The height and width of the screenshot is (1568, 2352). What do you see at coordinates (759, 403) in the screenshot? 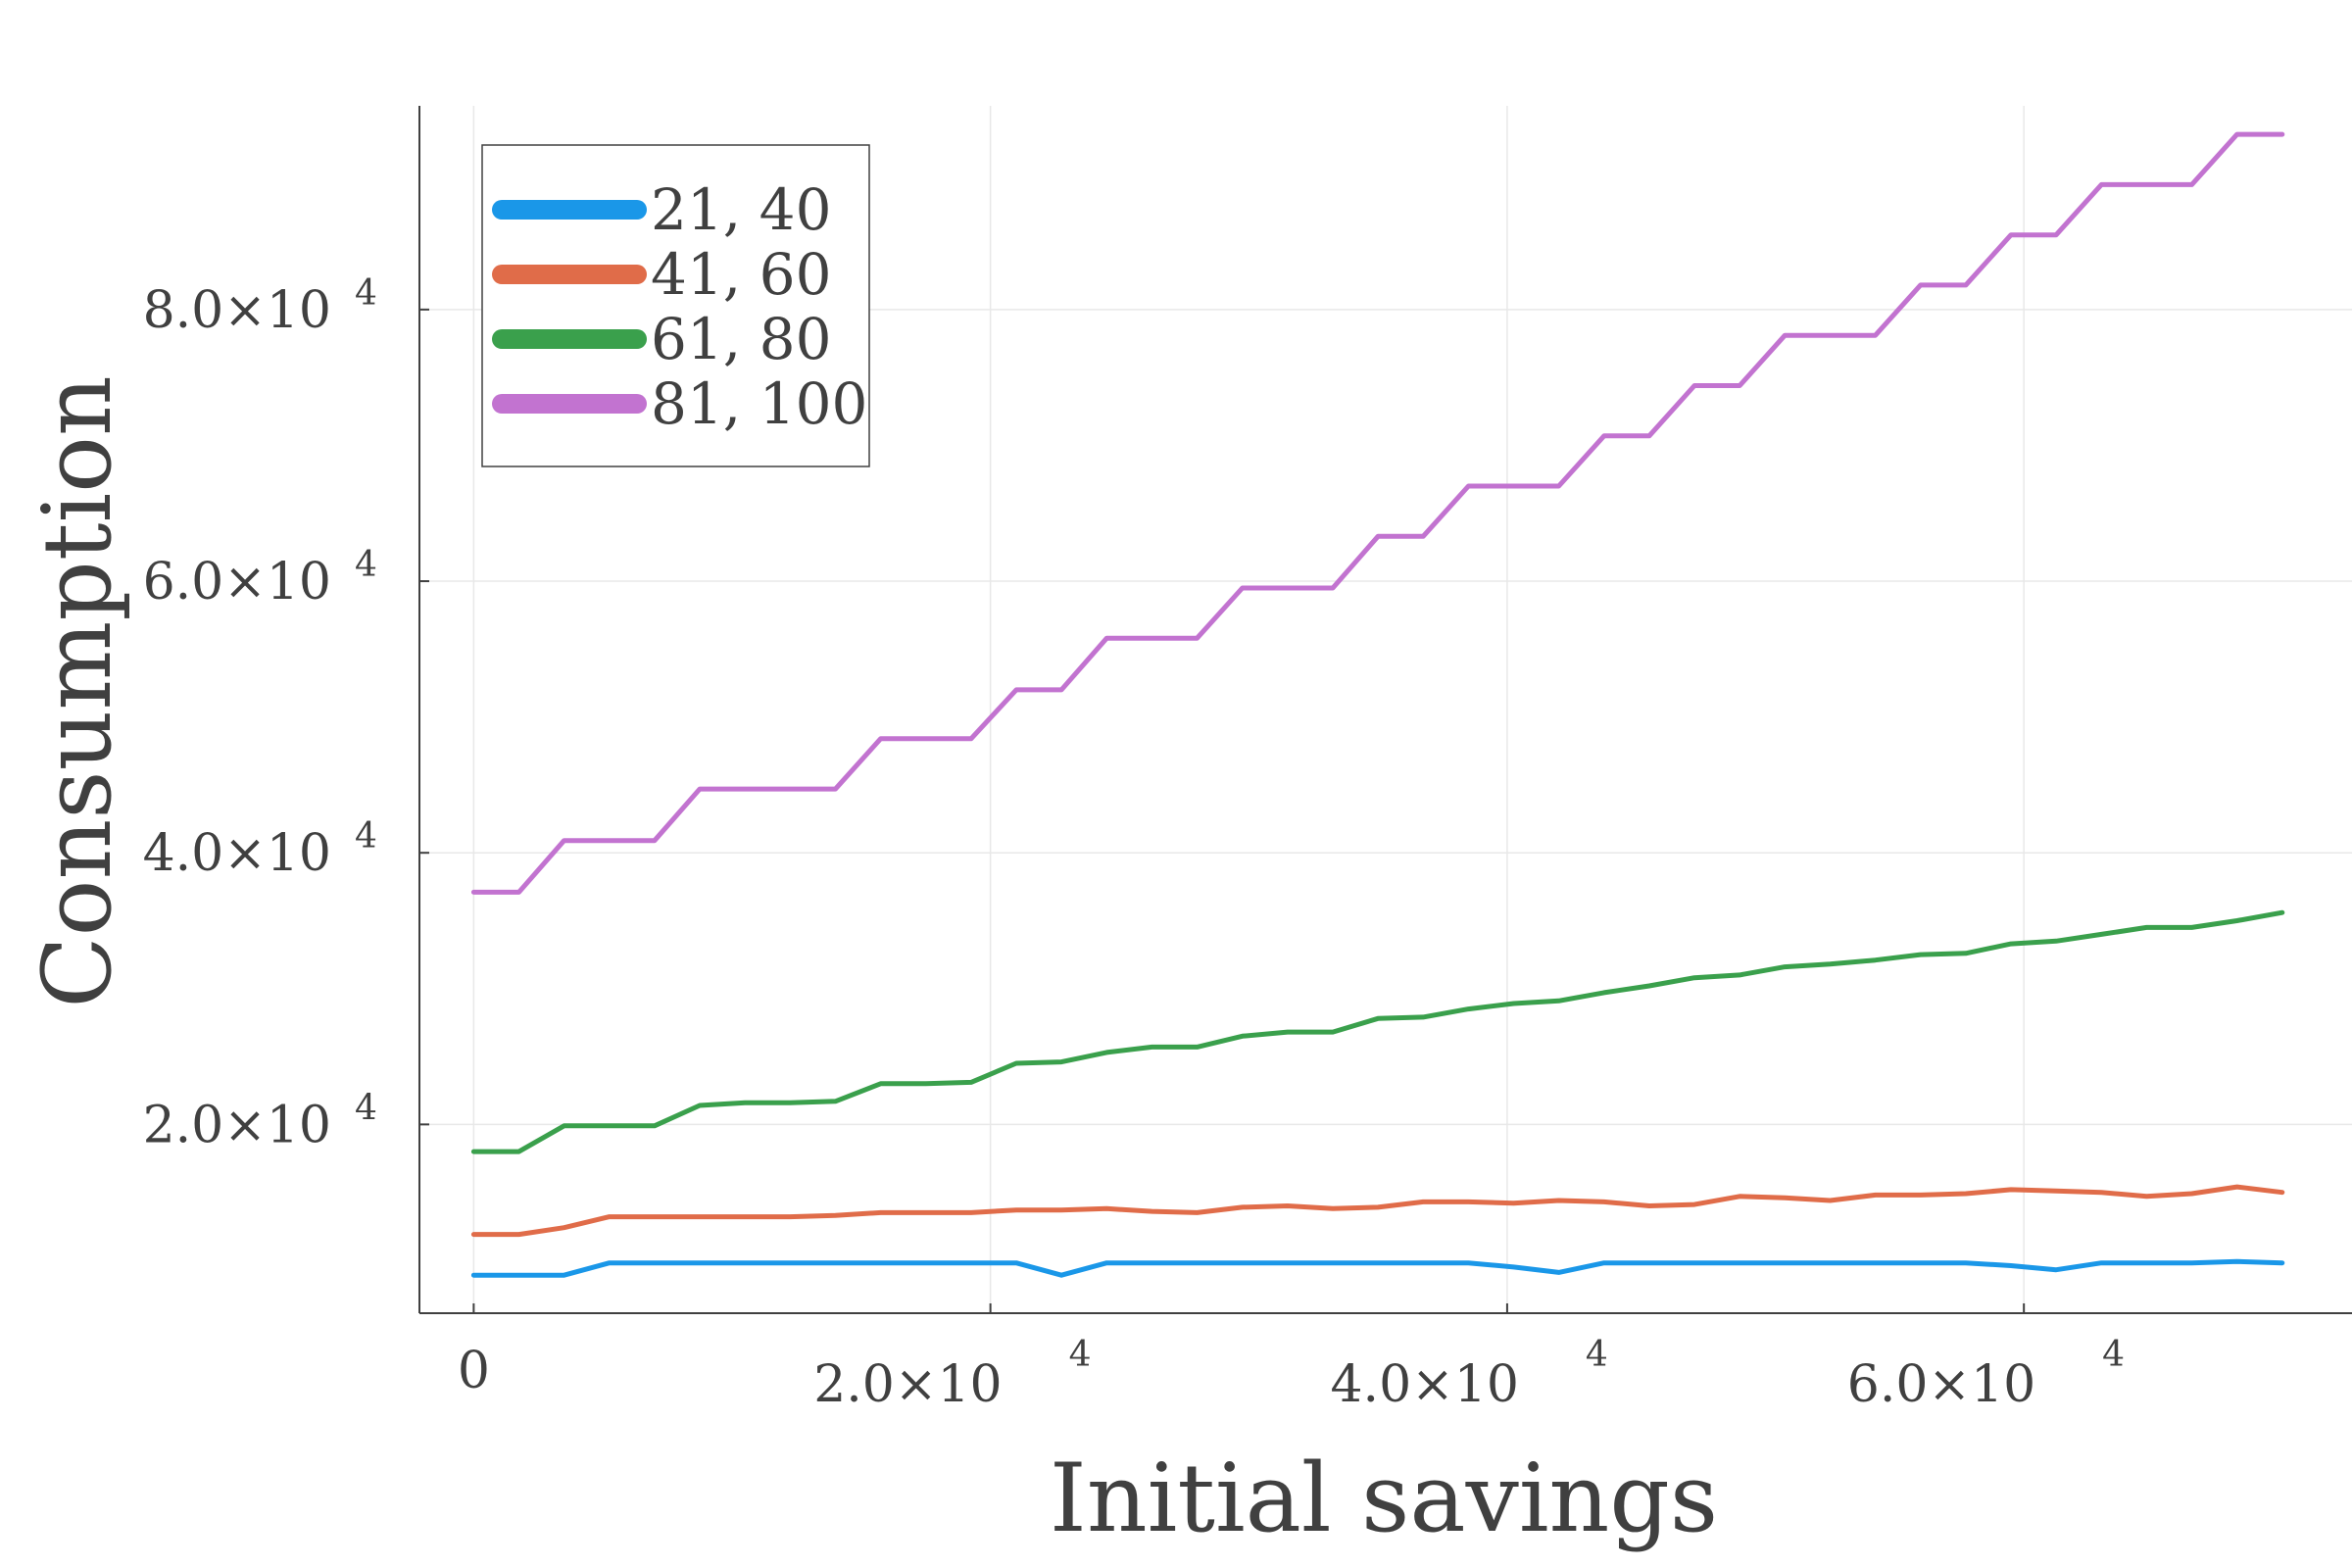
I see `legend-label-4: 81, 100` at bounding box center [759, 403].